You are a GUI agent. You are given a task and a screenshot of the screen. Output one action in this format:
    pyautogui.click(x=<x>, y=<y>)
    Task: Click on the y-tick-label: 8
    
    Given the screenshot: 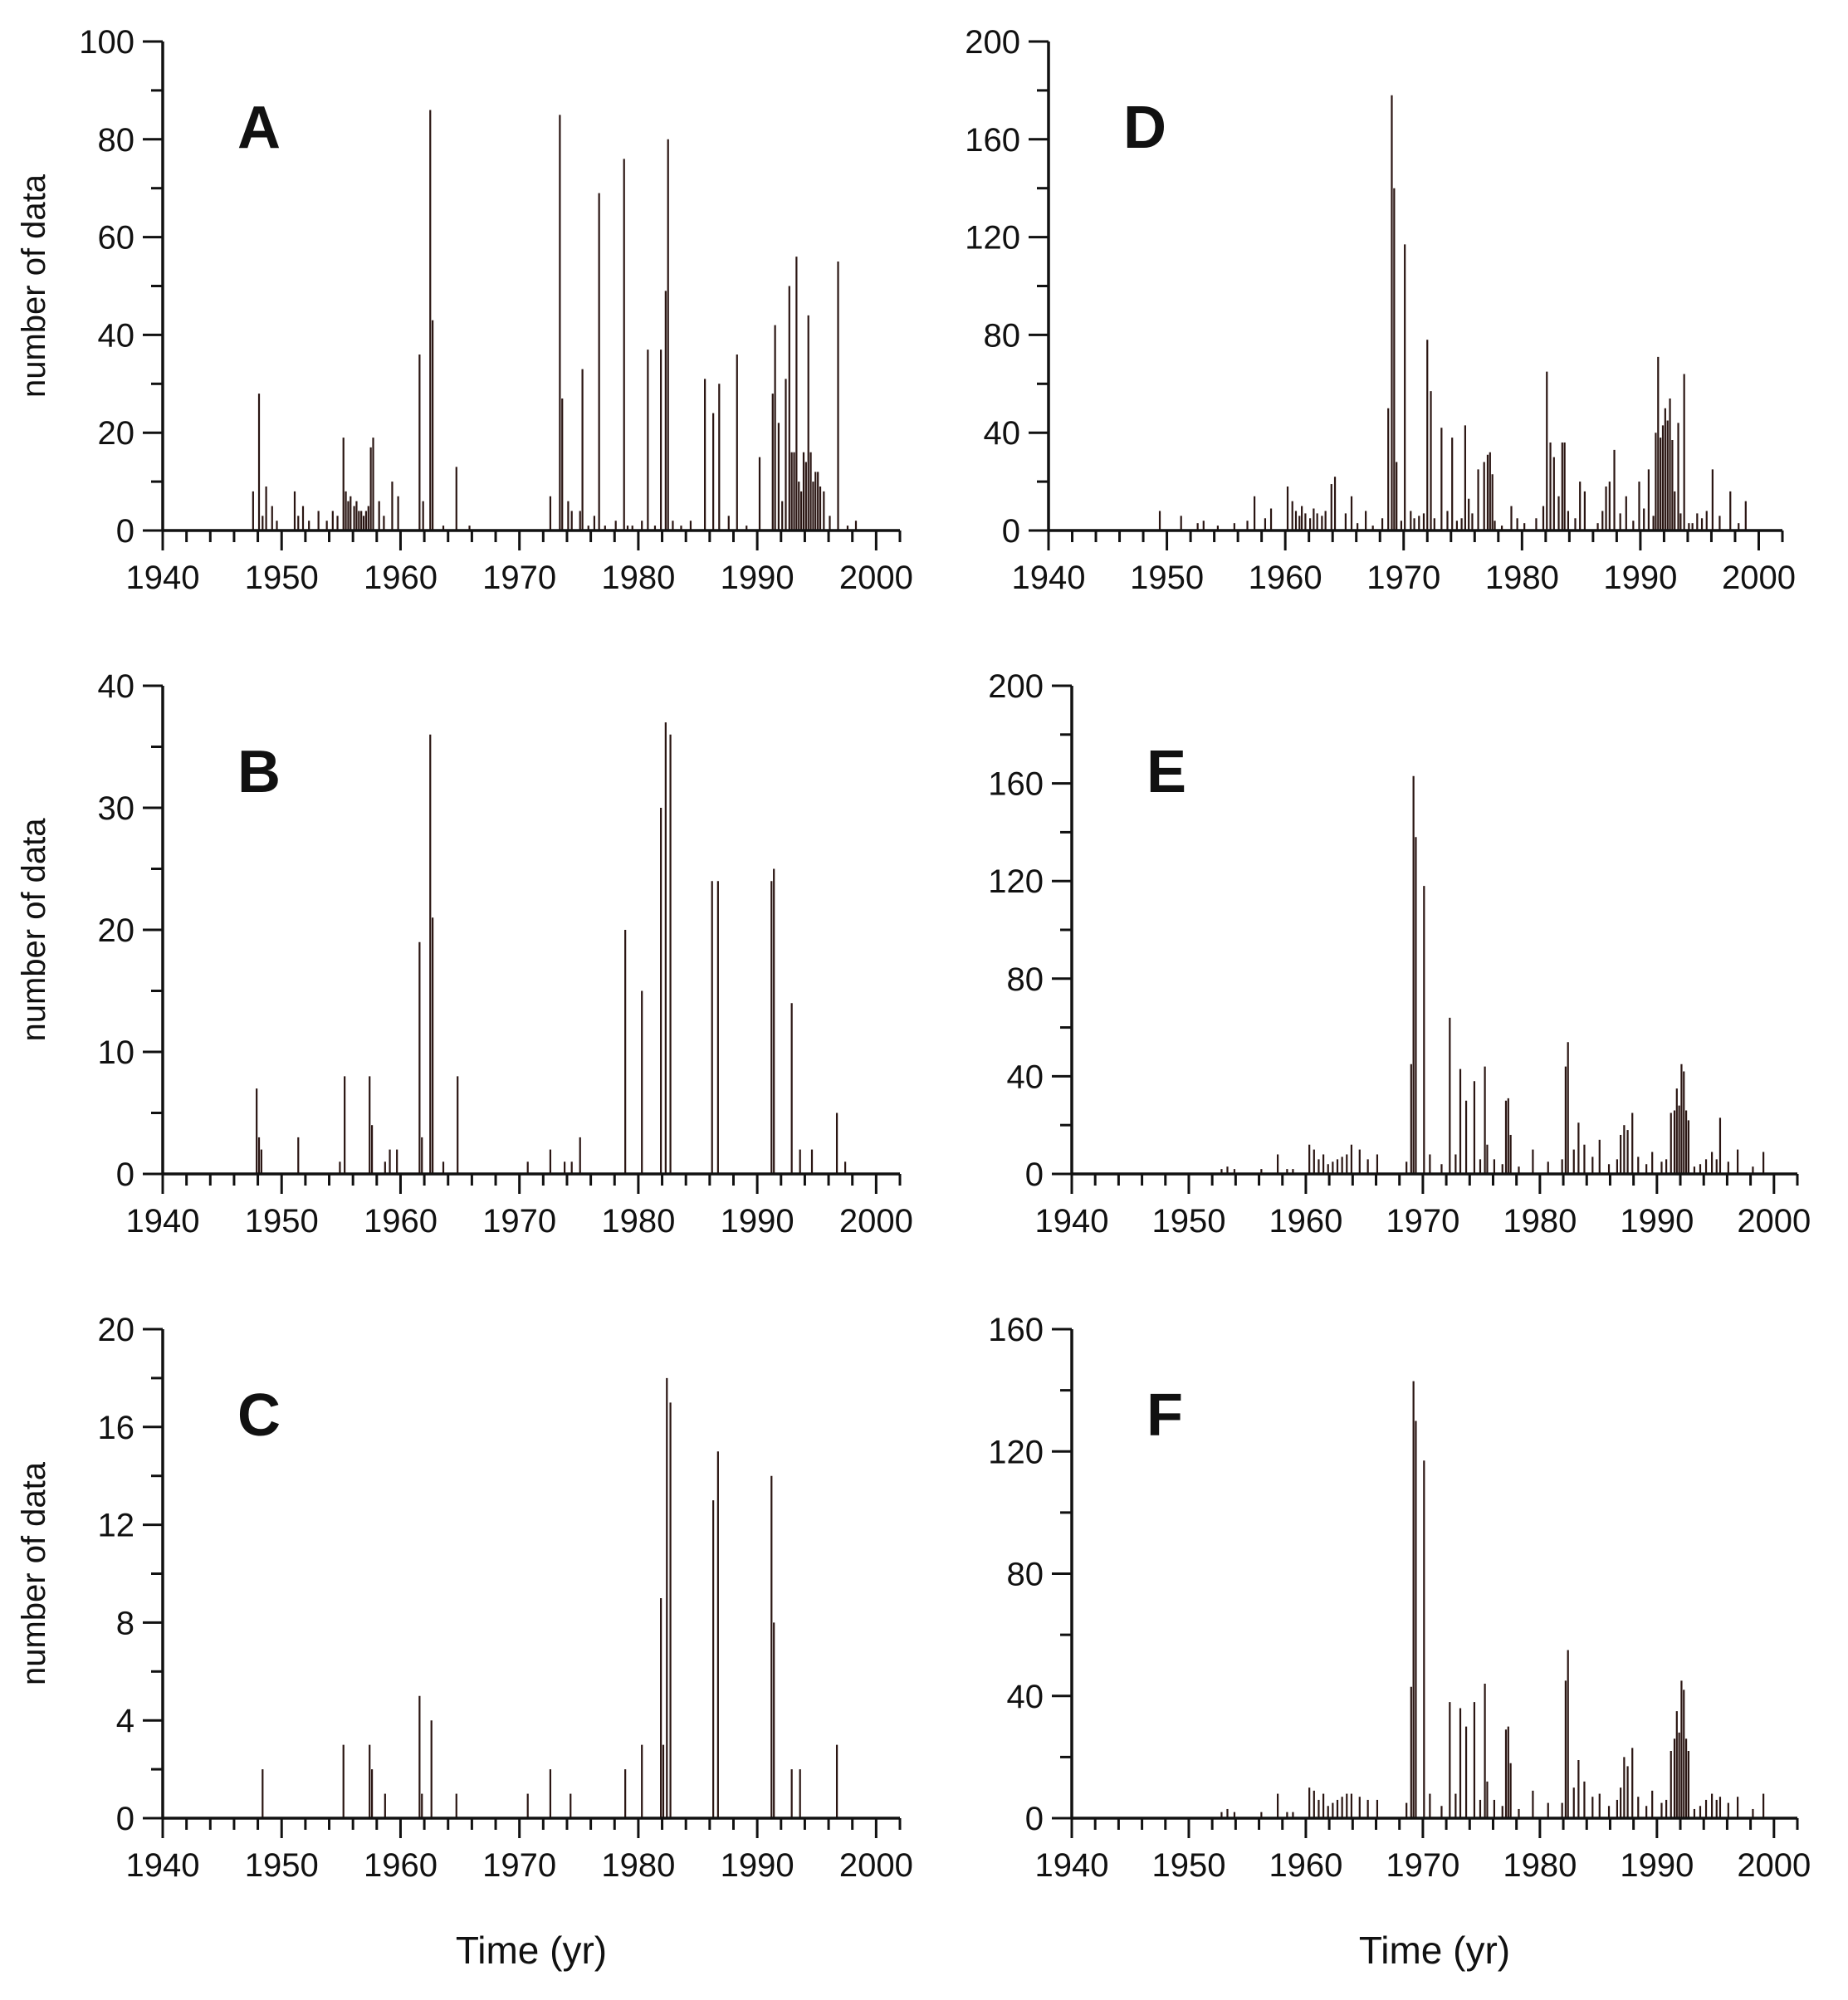 What is the action you would take?
    pyautogui.click(x=125, y=1623)
    